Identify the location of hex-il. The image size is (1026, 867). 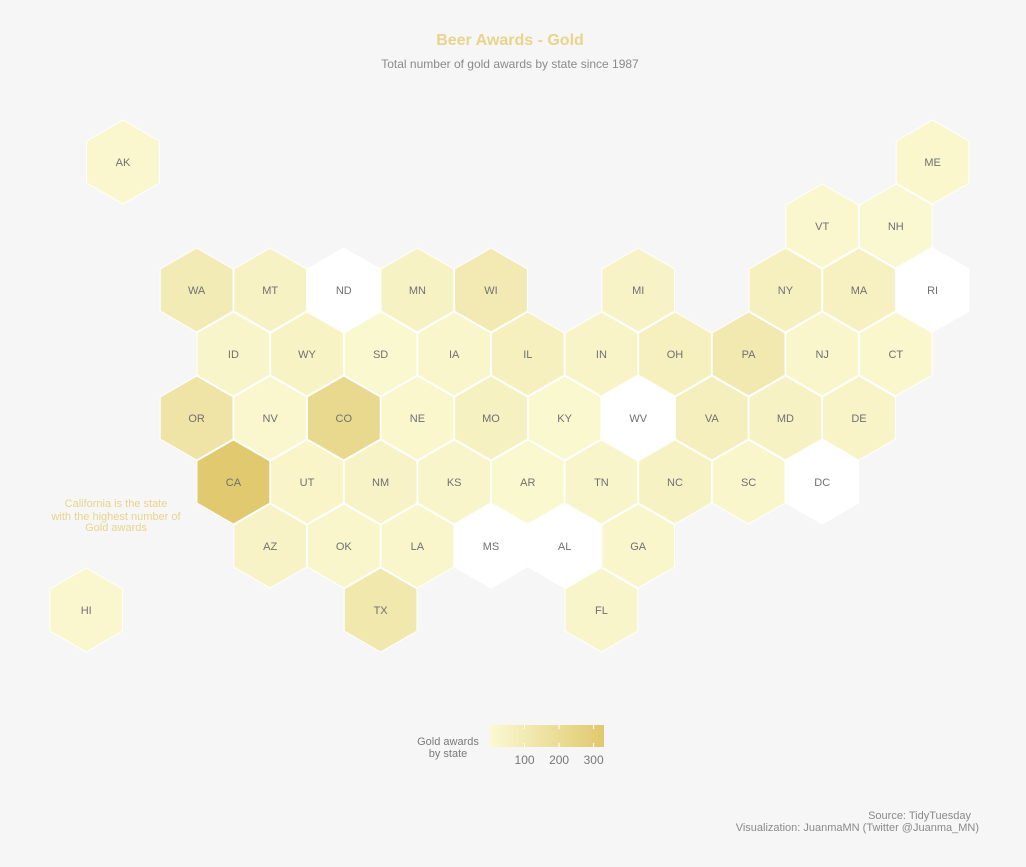
(527, 354).